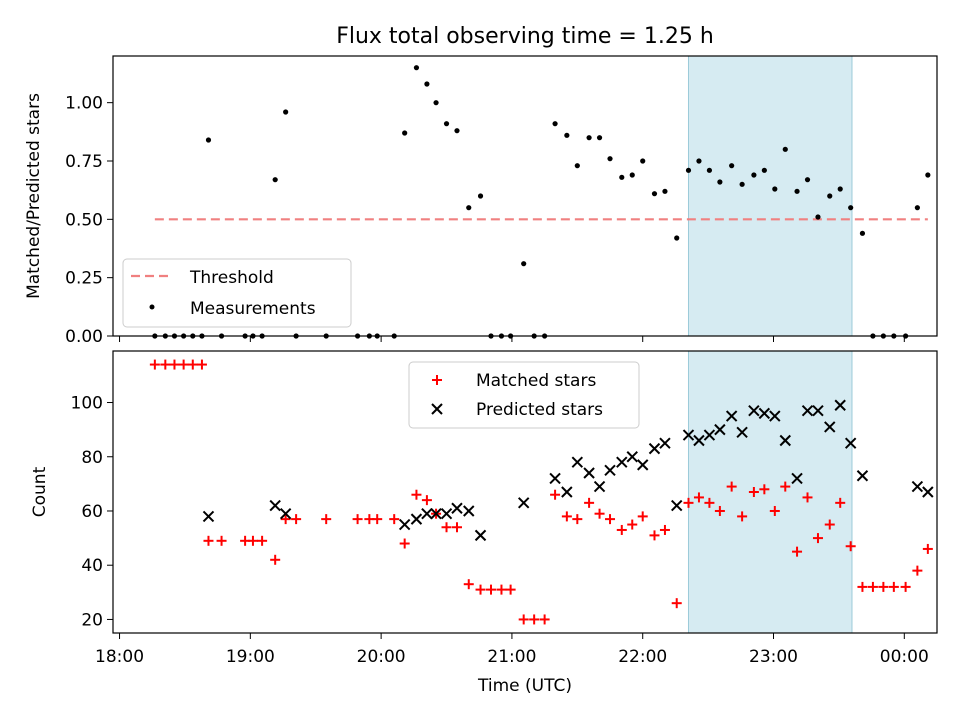 This screenshot has height=720, width=960. What do you see at coordinates (92, 512) in the screenshot?
I see `bottom-y-ticks: 20 40 60 80 100` at bounding box center [92, 512].